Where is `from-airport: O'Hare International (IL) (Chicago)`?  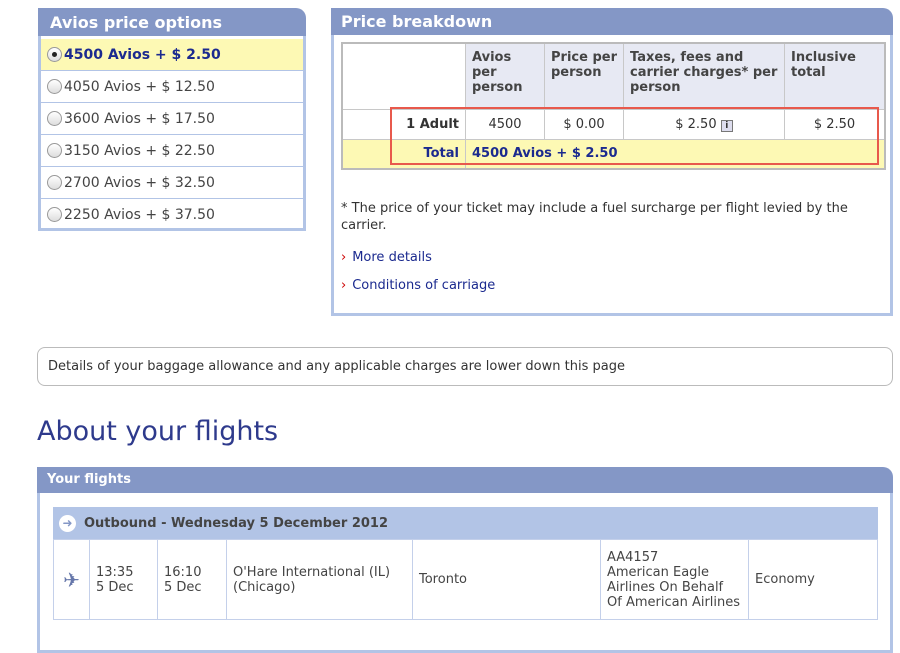
from-airport: O'Hare International (IL) (Chicago) is located at coordinates (319, 579).